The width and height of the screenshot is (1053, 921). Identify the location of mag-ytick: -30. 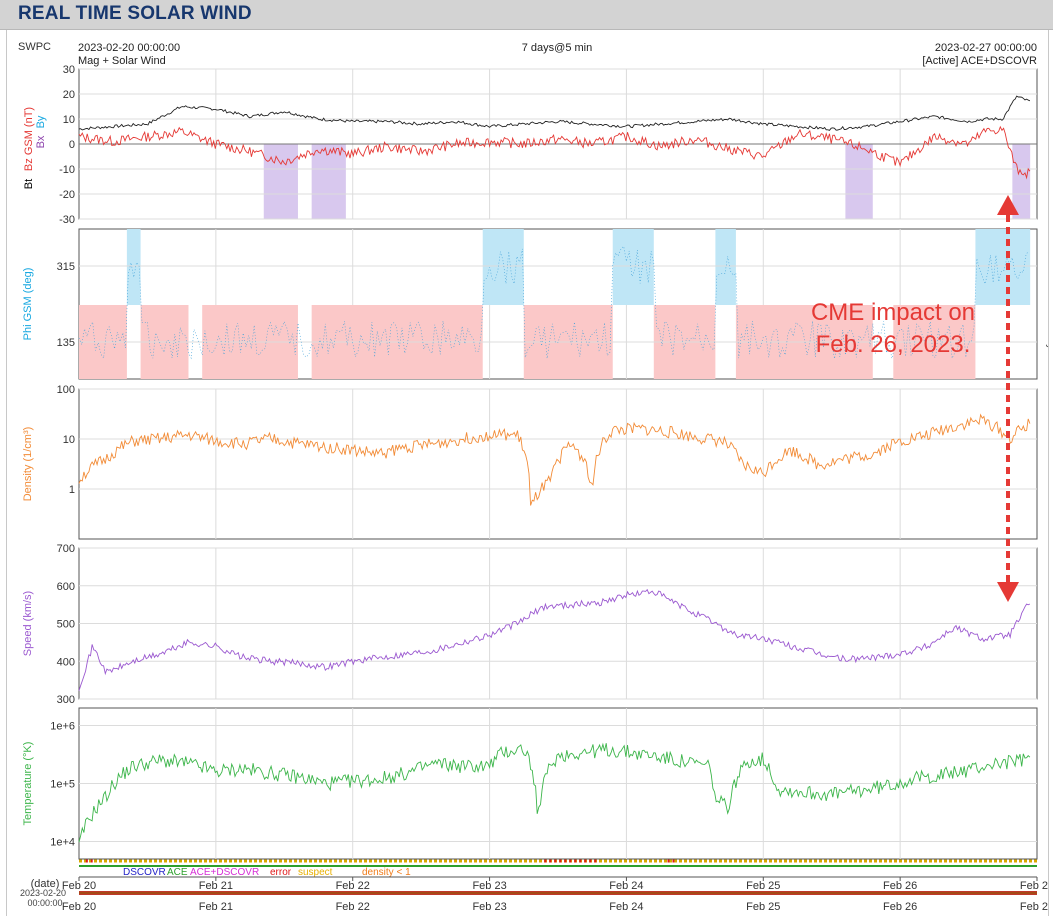
(67, 220).